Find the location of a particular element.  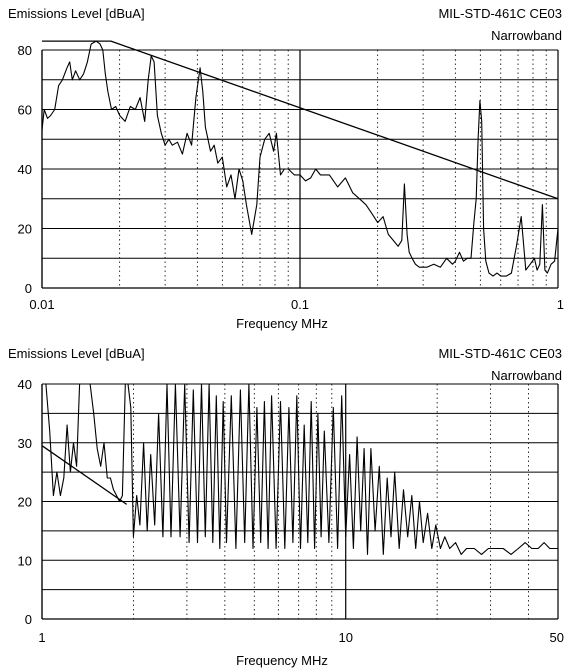

x-tick-label: 0.01 is located at coordinates (41, 304).